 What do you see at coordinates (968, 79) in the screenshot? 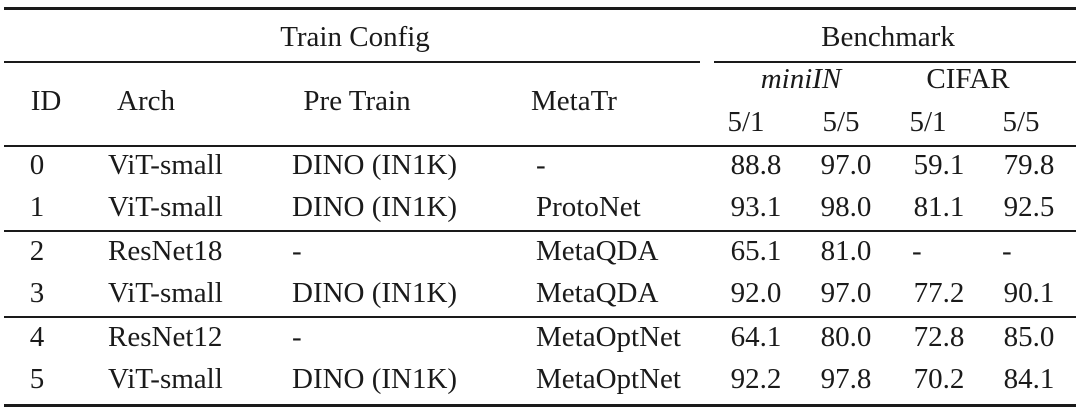
I see `header-cifar: CIFAR` at bounding box center [968, 79].